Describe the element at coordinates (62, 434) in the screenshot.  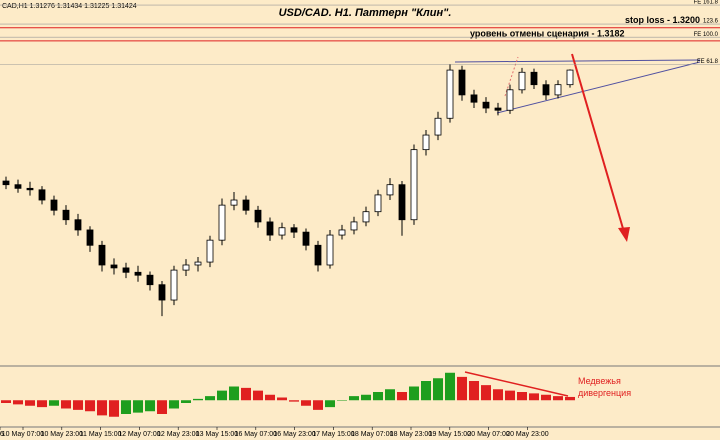
I see `x-tick-label: 10 May 23:00` at that location.